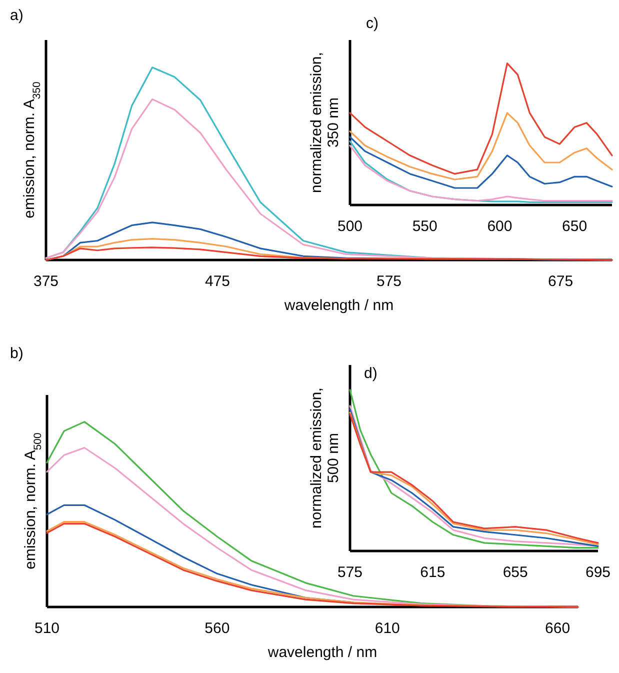 The image size is (619, 673). What do you see at coordinates (17, 15) in the screenshot?
I see `chart-title: a)` at bounding box center [17, 15].